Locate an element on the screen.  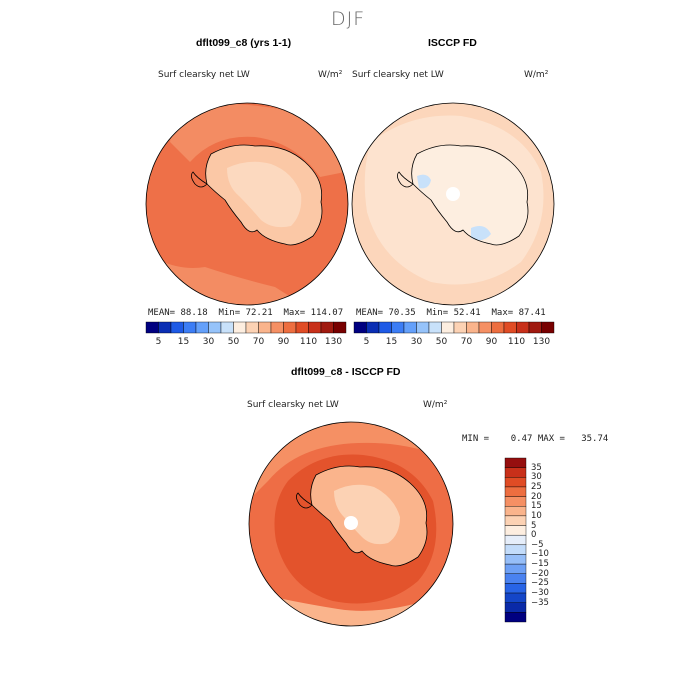
panel2-coastline is located at coordinates (470, 195).